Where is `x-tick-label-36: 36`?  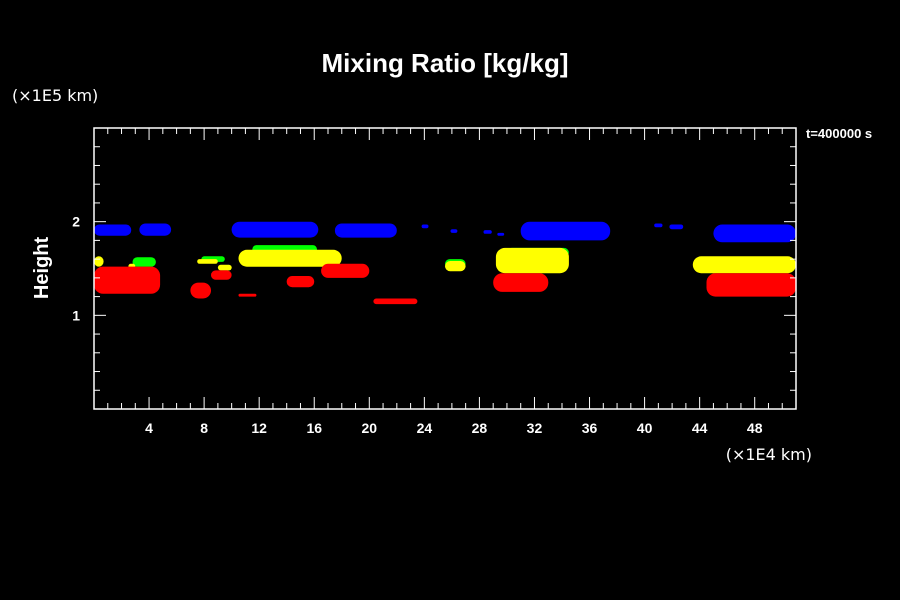 x-tick-label-36: 36 is located at coordinates (590, 428).